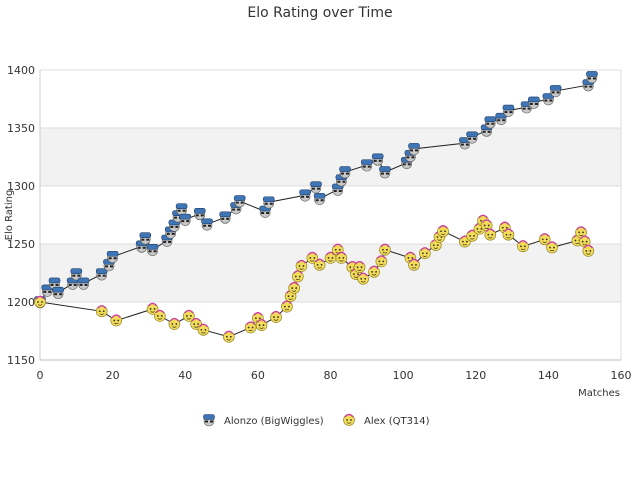  Describe the element at coordinates (548, 375) in the screenshot. I see `x-tick-label: 140` at that location.